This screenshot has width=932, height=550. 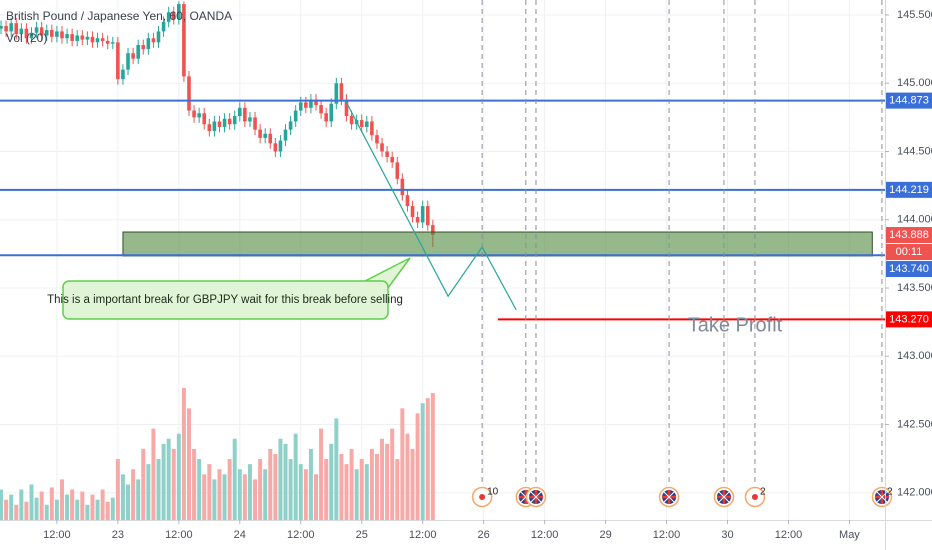 What do you see at coordinates (909, 269) in the screenshot?
I see `hline-label-box` at bounding box center [909, 269].